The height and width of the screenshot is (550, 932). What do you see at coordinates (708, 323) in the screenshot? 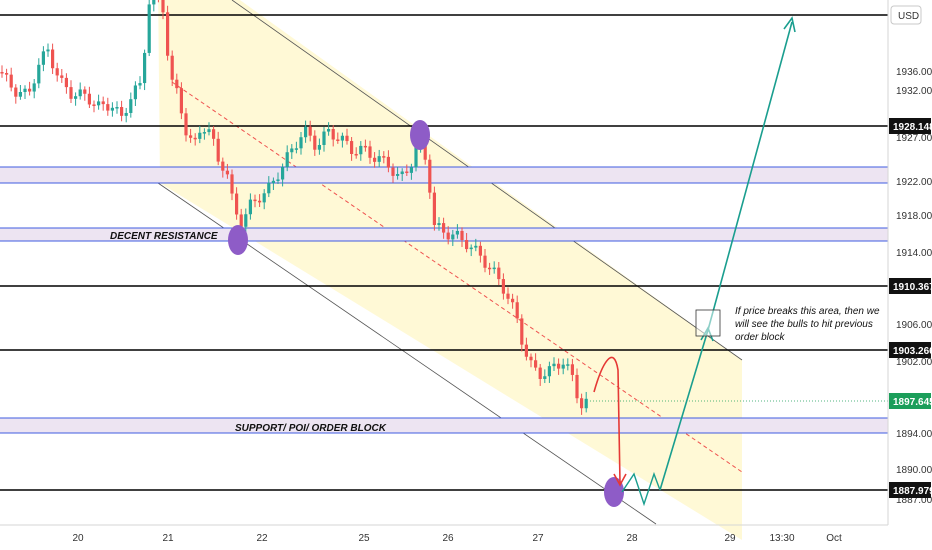
I see `breakout-box` at bounding box center [708, 323].